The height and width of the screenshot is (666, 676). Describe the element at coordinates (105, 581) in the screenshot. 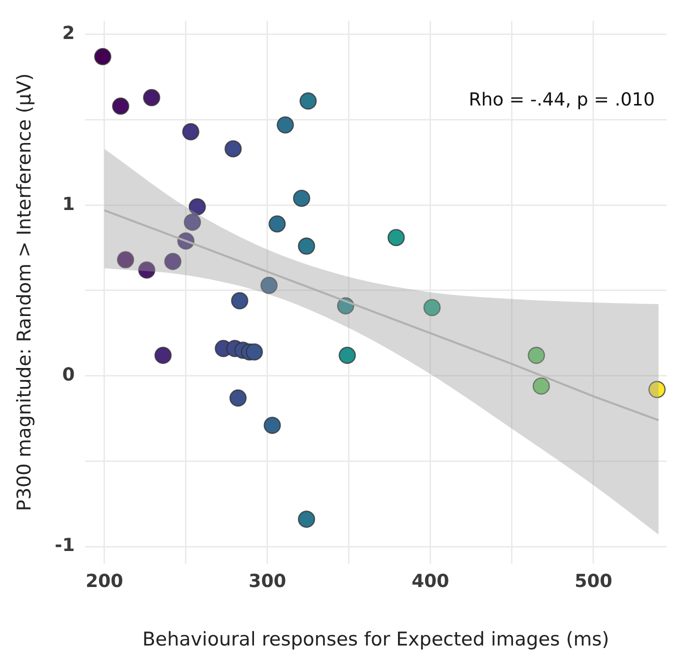

I see `x-tick-label: 200` at that location.